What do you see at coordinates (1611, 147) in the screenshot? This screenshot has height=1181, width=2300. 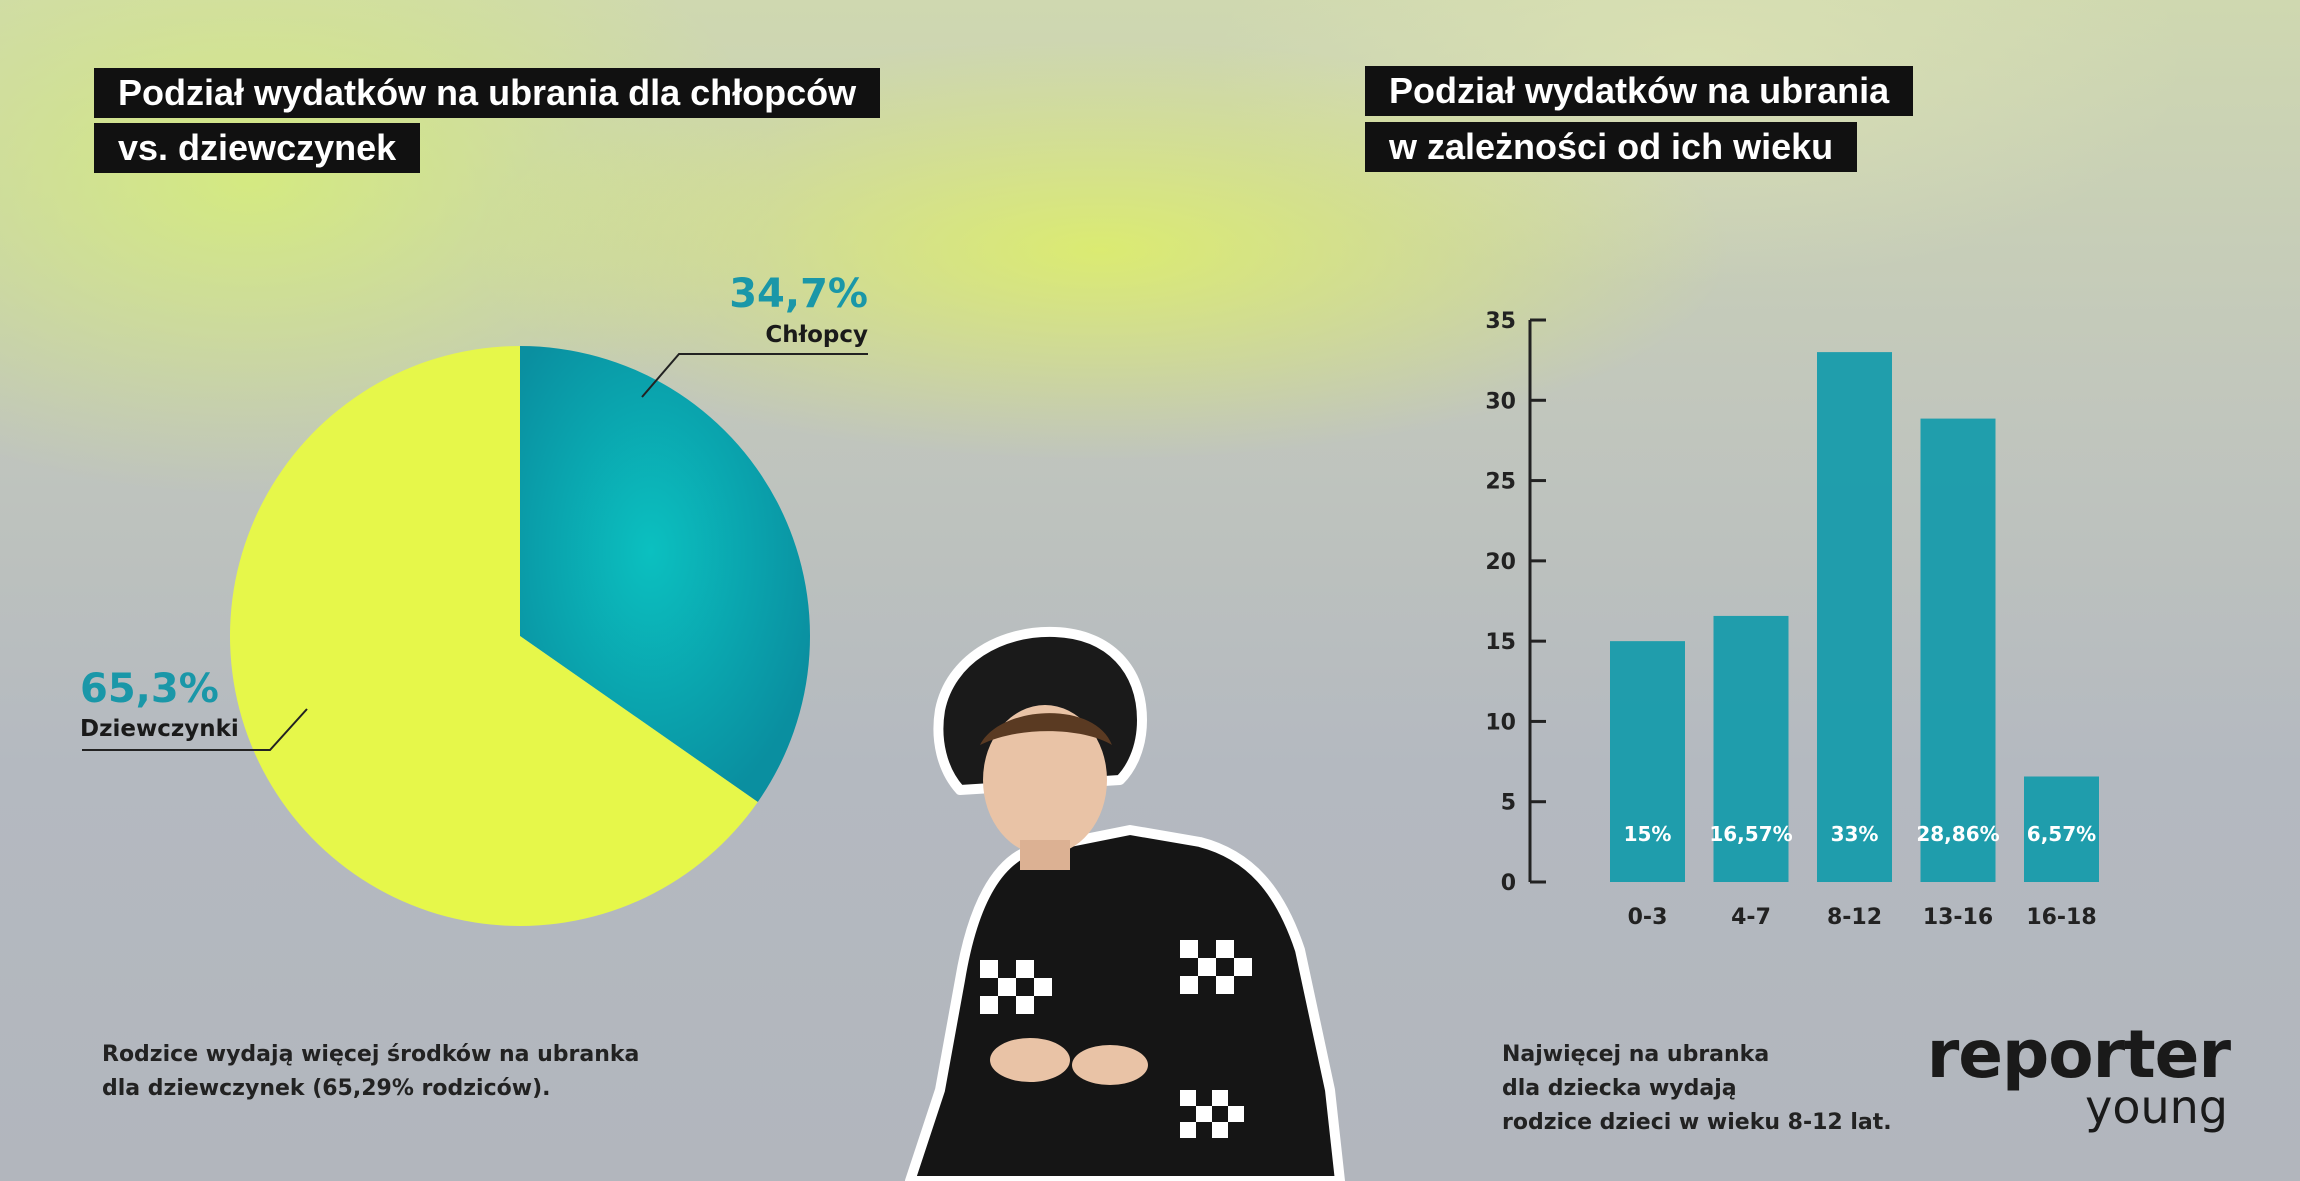 I see `bar-title-line-2: w zależności od ich wieku` at bounding box center [1611, 147].